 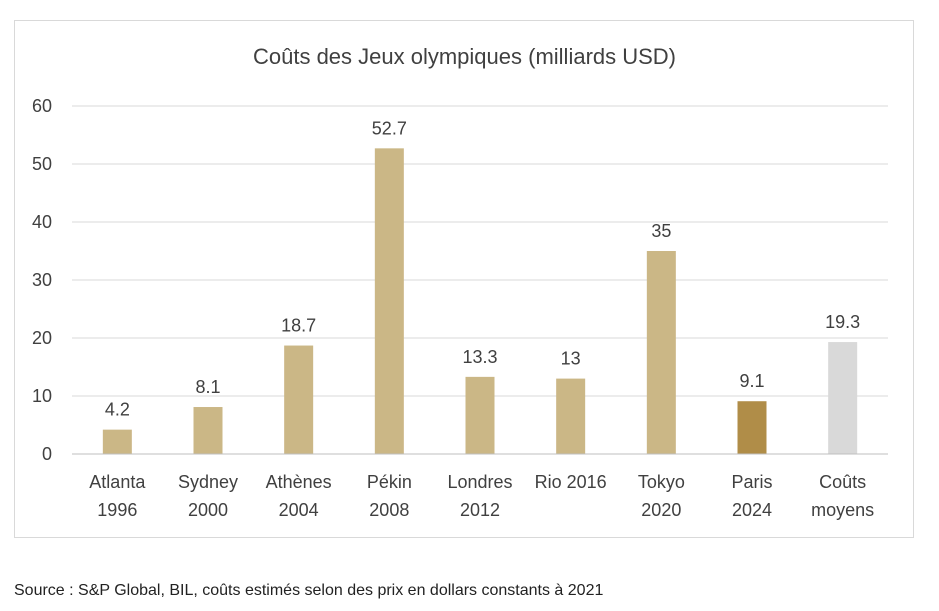 I want to click on y-tick-label: 20, so click(x=42, y=338).